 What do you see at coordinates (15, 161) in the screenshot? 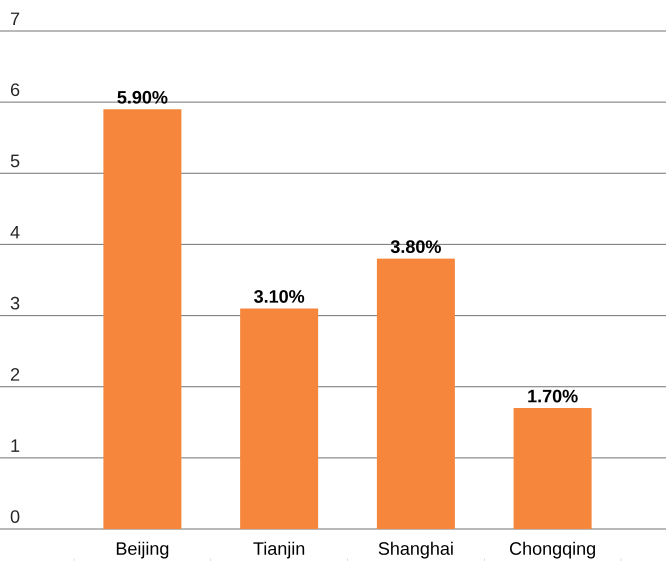
I see `y-tick-label: 5` at bounding box center [15, 161].